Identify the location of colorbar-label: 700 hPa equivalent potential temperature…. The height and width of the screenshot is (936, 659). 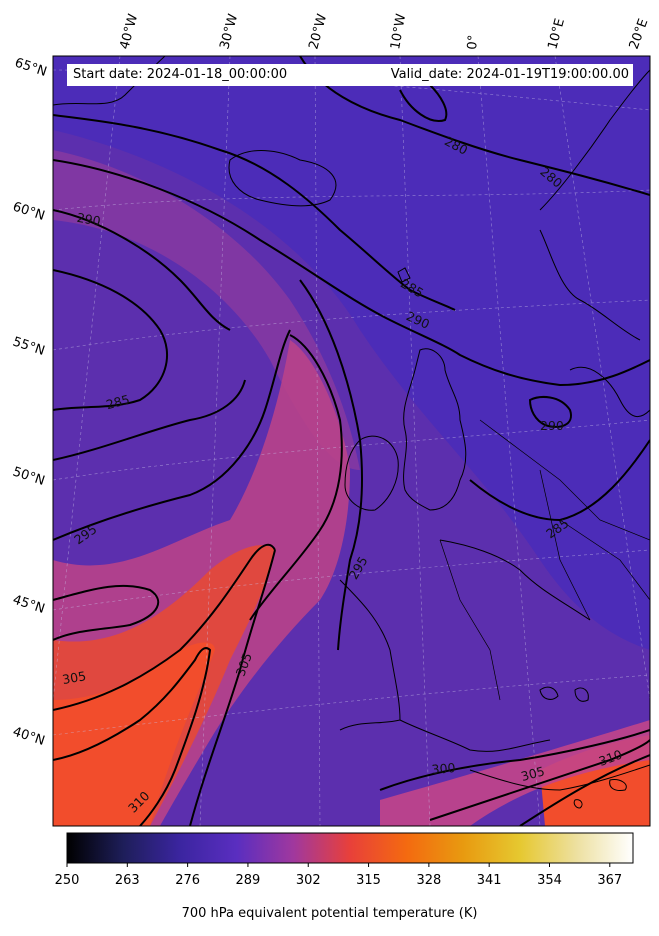
(329, 913).